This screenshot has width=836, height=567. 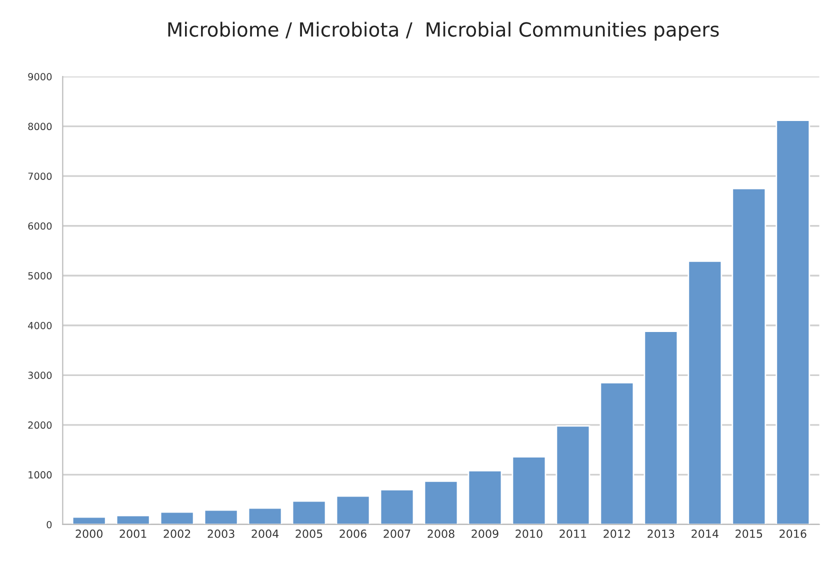 I want to click on x-tick-label: 2010, so click(x=529, y=534).